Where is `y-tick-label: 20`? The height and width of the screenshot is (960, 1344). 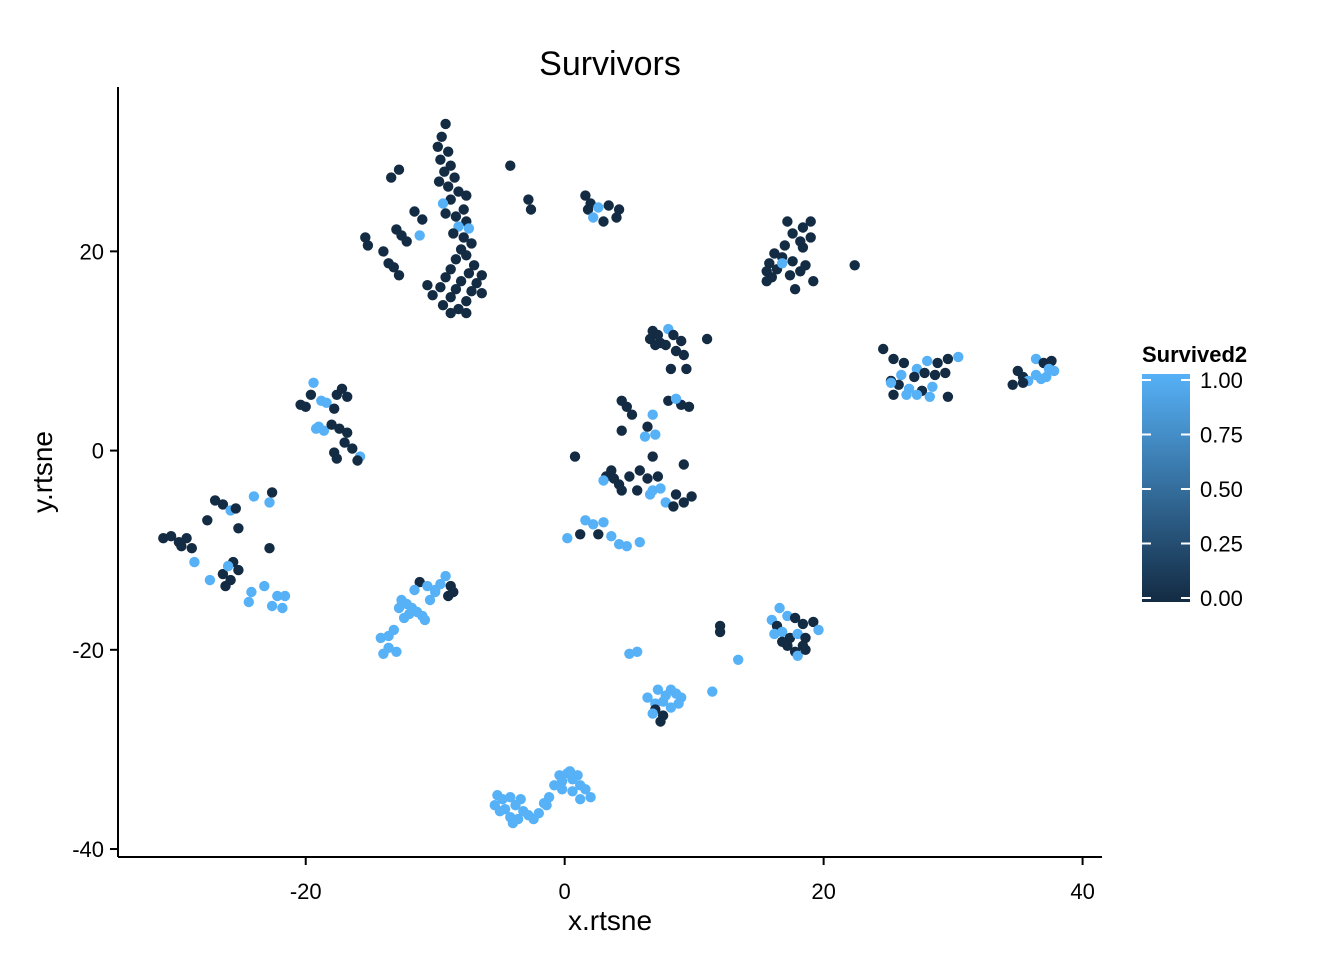 y-tick-label: 20 is located at coordinates (92, 251).